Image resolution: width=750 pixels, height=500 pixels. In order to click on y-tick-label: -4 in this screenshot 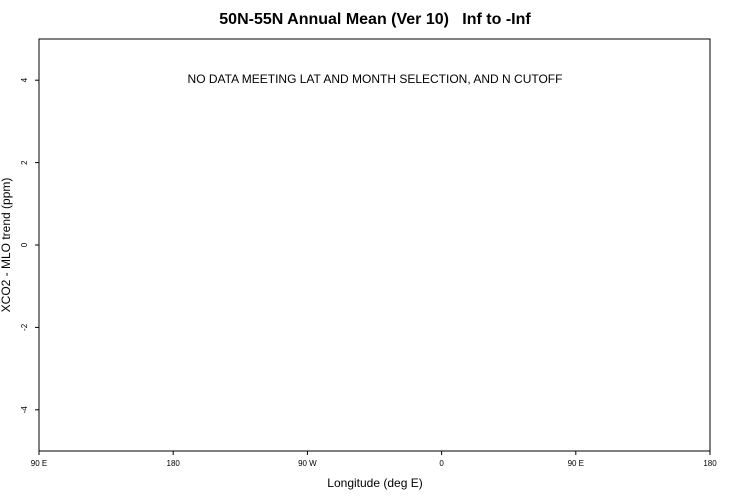, I will do `click(24, 410)`.